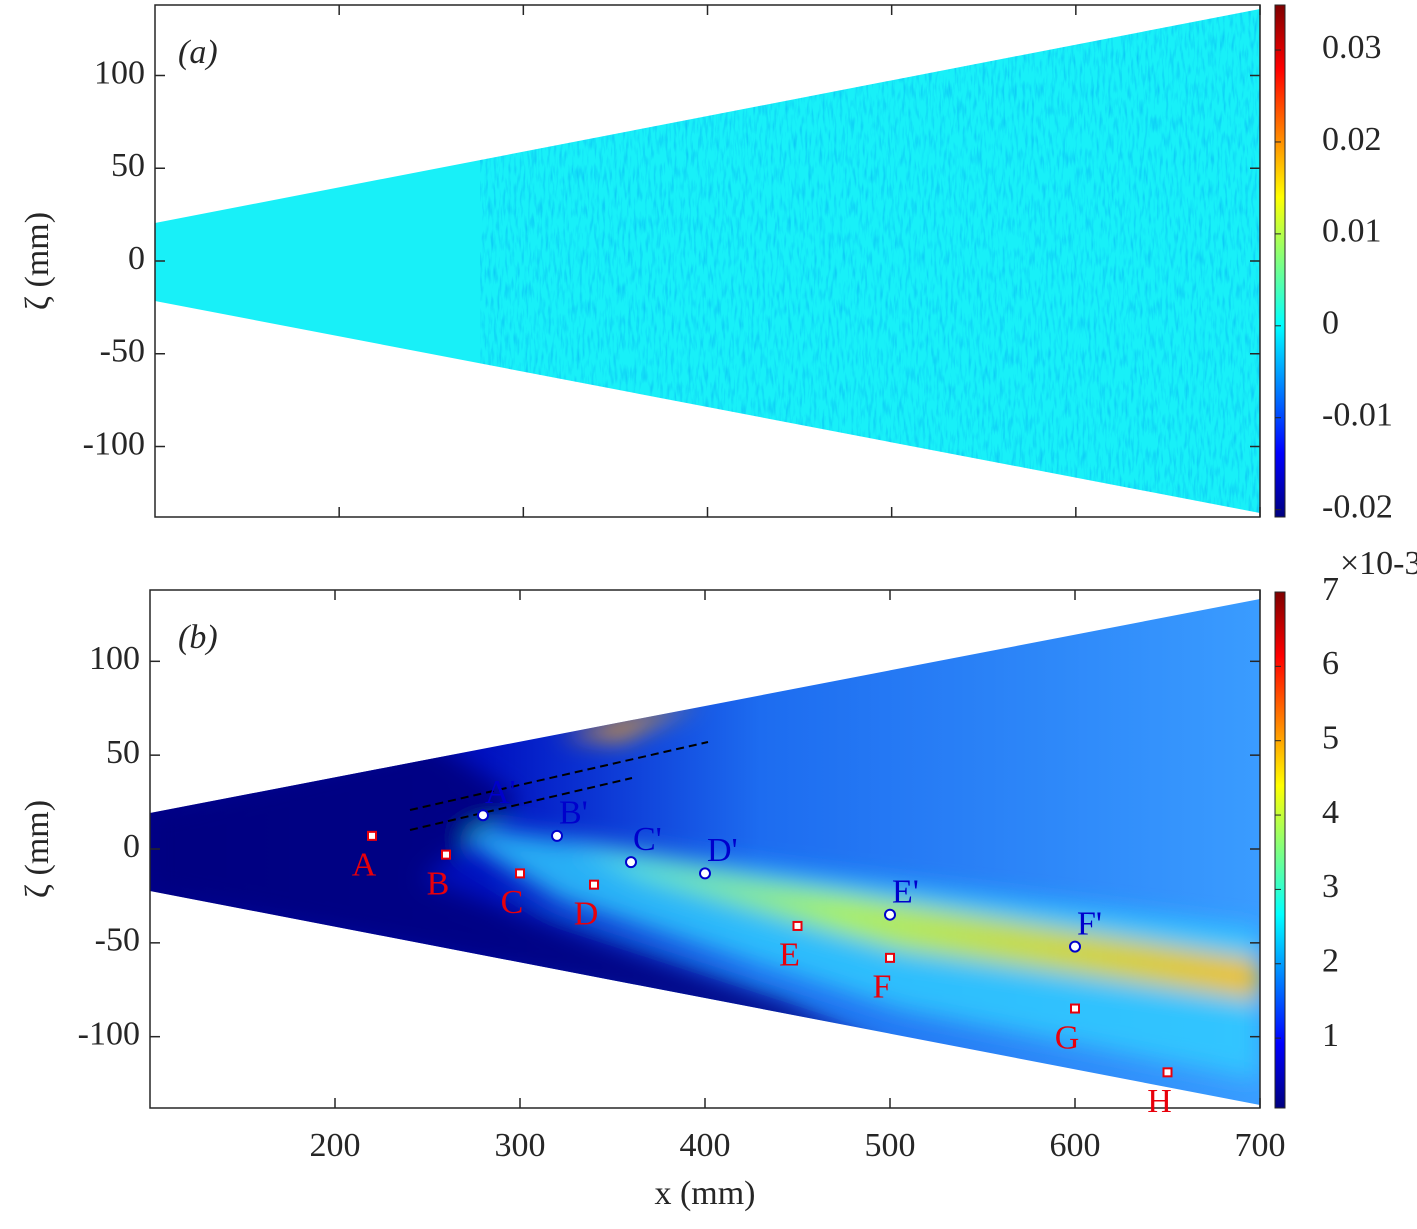 This screenshot has width=1417, height=1229. What do you see at coordinates (1330, 323) in the screenshot?
I see `colorbar-tick-label: 0` at bounding box center [1330, 323].